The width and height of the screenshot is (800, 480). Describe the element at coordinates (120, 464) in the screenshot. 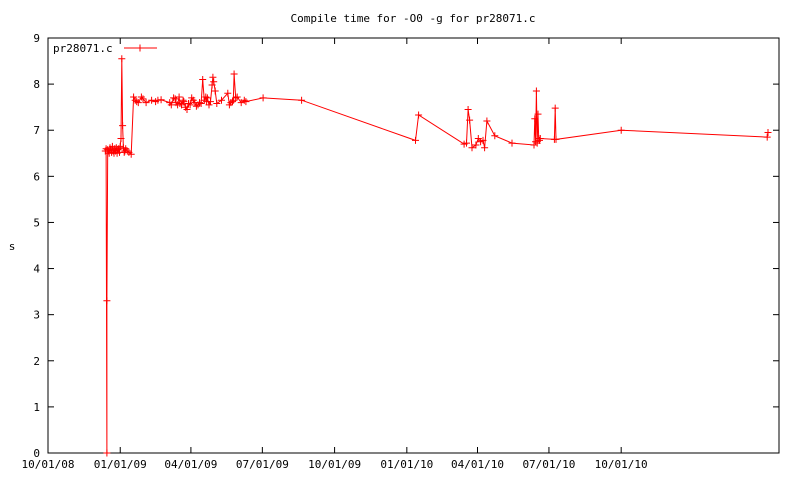

I see `x-tick-label: 01/01/09` at that location.